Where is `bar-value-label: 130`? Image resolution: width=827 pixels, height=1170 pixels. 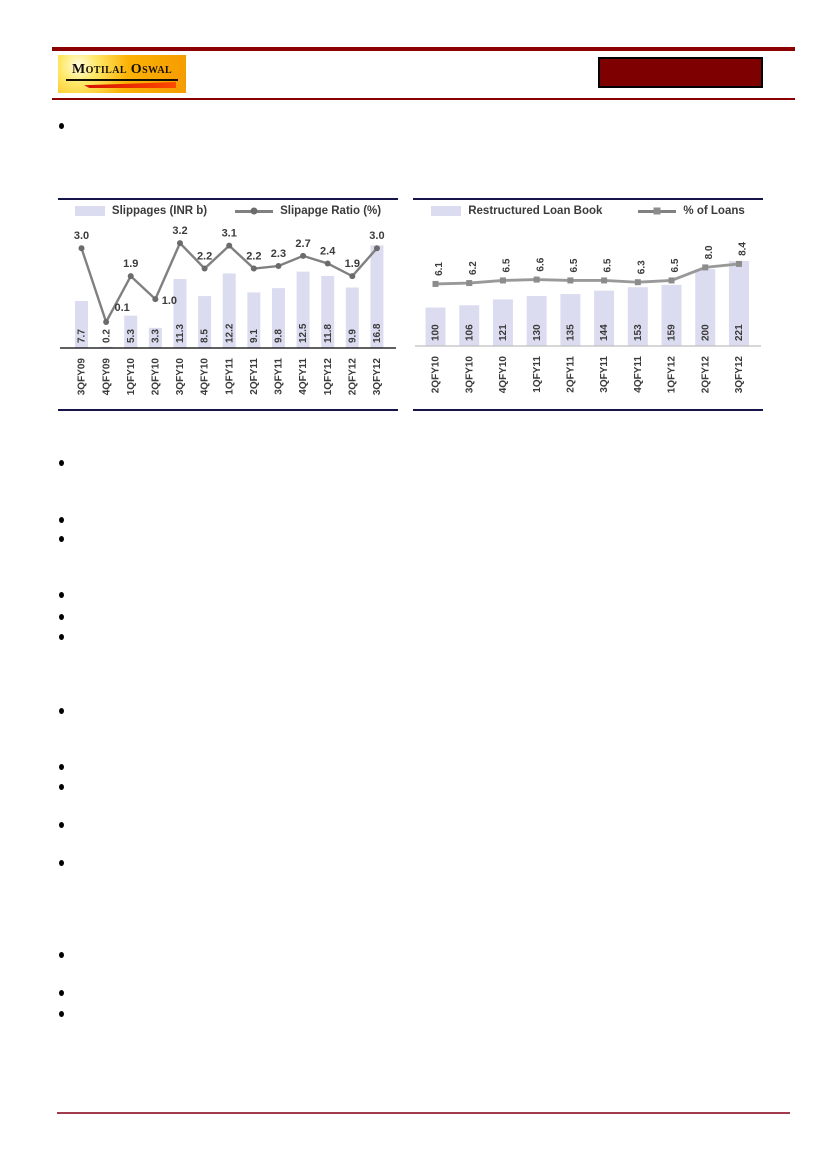 bar-value-label: 130 is located at coordinates (537, 332).